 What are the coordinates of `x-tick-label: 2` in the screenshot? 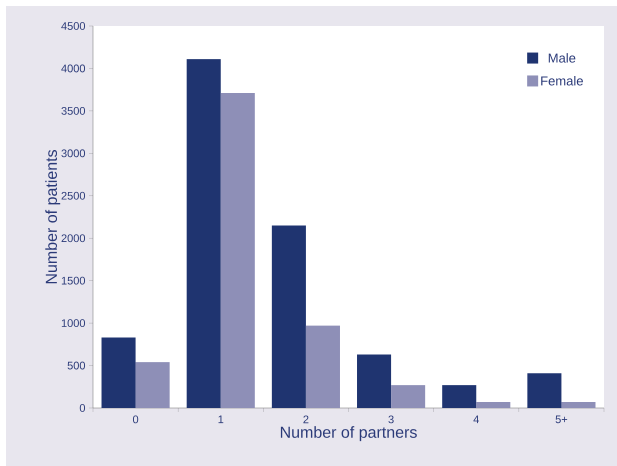 It's located at (305, 420).